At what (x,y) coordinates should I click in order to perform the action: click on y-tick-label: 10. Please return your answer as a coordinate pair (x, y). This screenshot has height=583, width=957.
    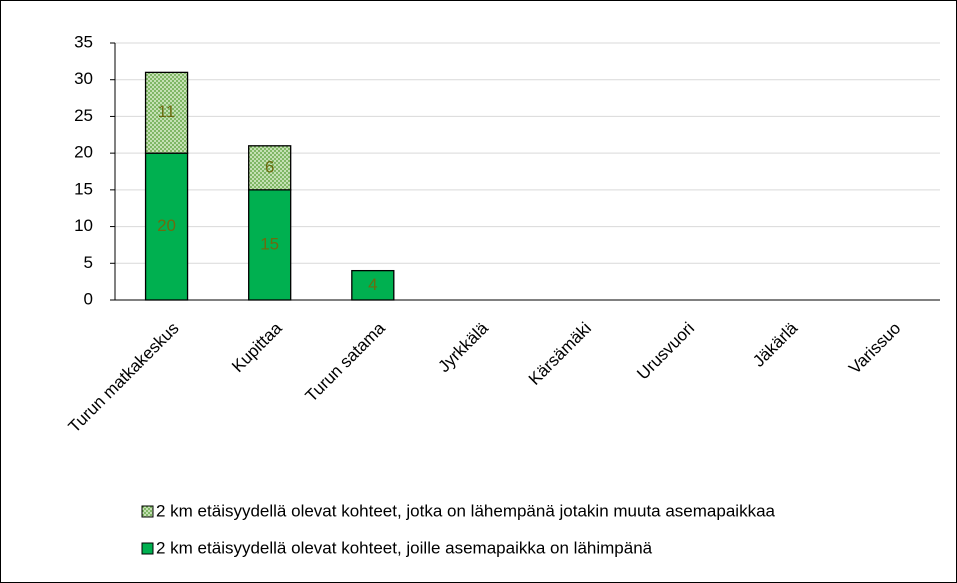
    Looking at the image, I should click on (83, 225).